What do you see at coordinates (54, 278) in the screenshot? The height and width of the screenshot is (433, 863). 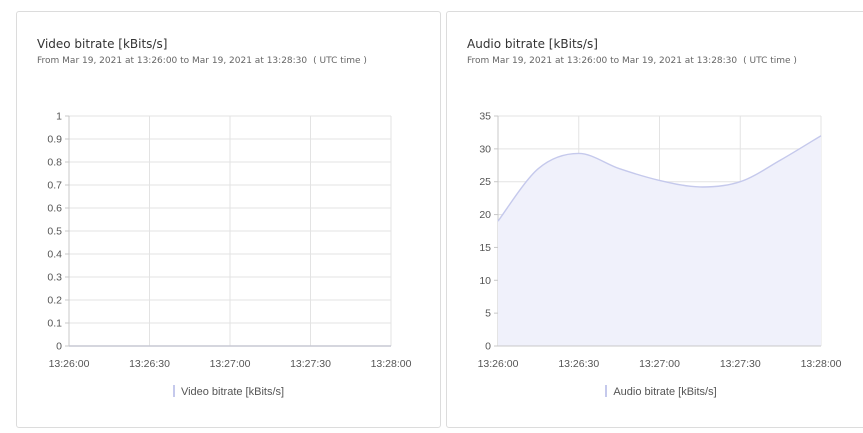 I see `y-tick-label: 0.3` at bounding box center [54, 278].